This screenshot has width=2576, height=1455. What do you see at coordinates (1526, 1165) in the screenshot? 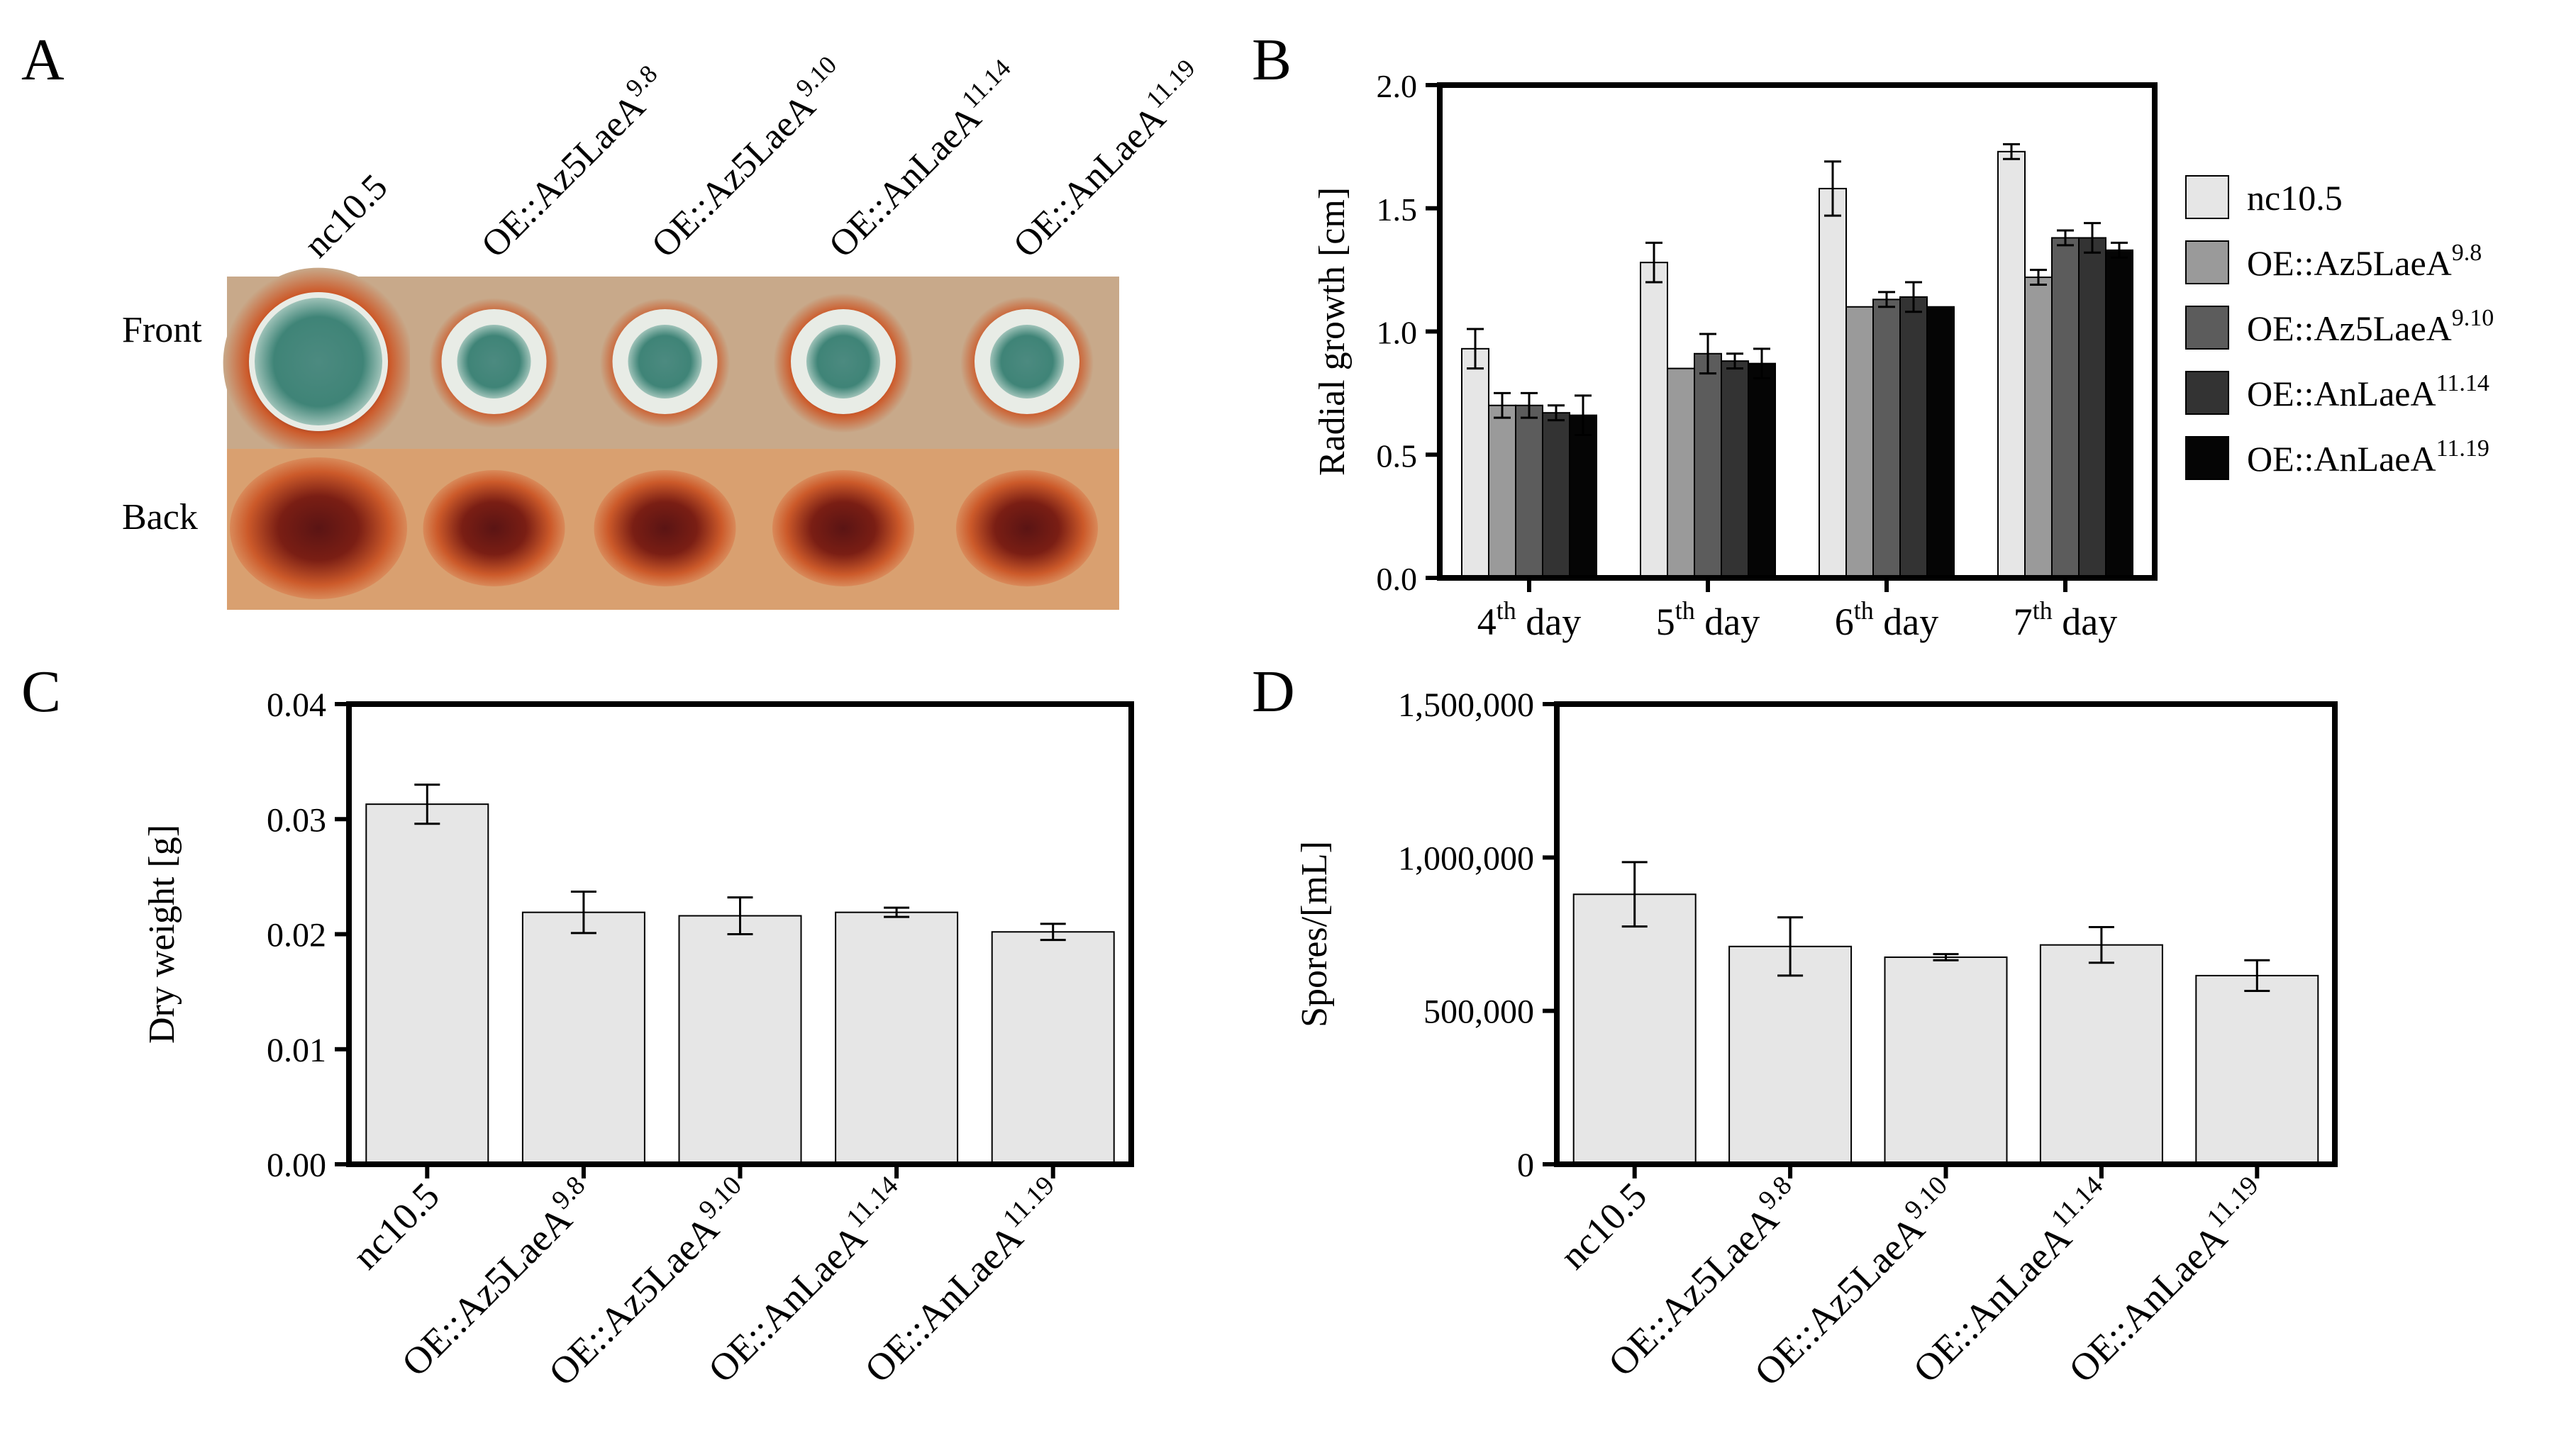
I see `y-tick-label: 0` at bounding box center [1526, 1165].